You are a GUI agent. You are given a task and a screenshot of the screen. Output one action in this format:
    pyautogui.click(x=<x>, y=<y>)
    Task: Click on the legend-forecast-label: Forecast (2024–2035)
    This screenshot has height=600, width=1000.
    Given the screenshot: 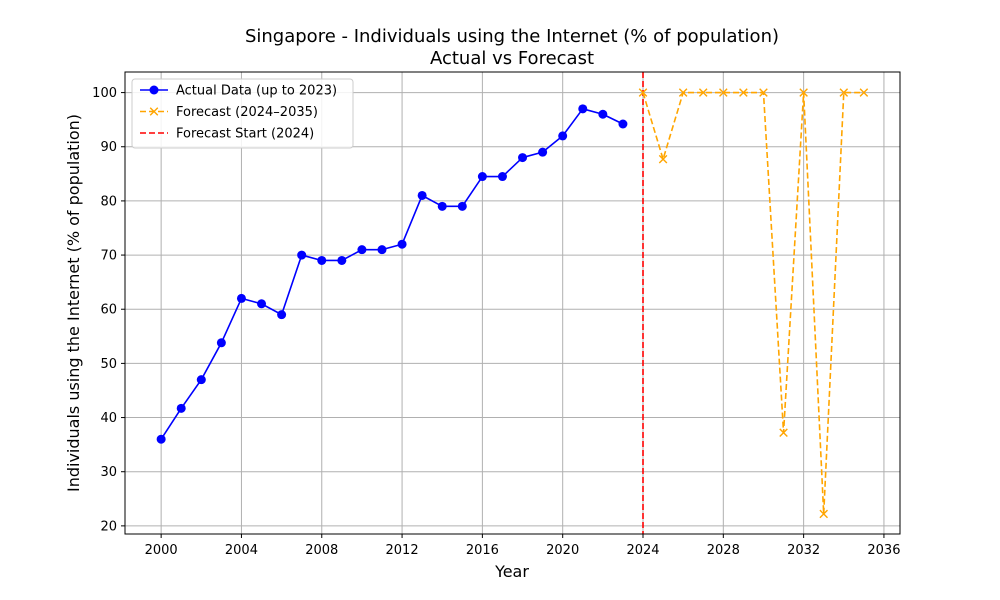 What is the action you would take?
    pyautogui.click(x=247, y=112)
    